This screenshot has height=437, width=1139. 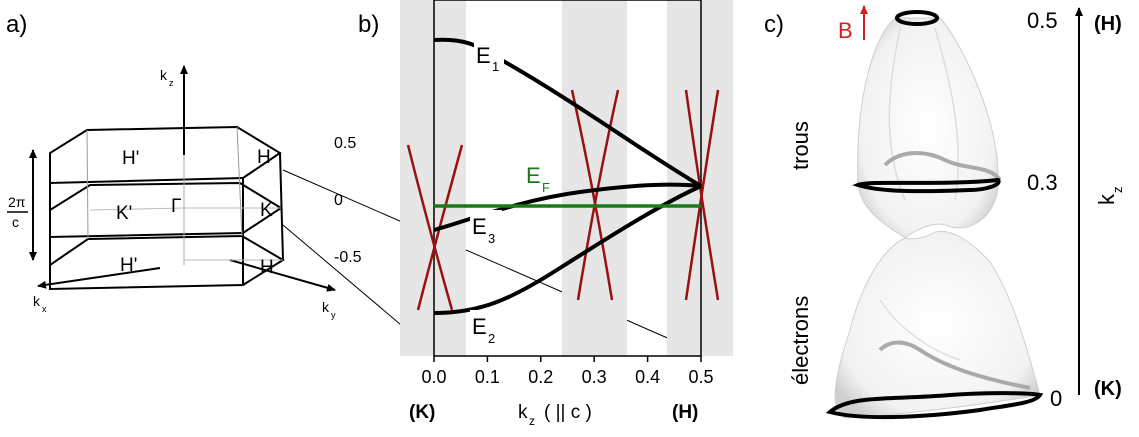 What do you see at coordinates (433, 377) in the screenshot?
I see `x-tick-label: 0.0` at bounding box center [433, 377].